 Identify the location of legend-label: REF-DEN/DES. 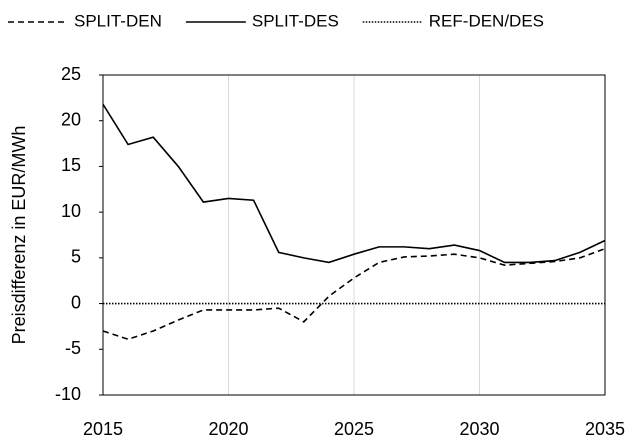
(486, 20).